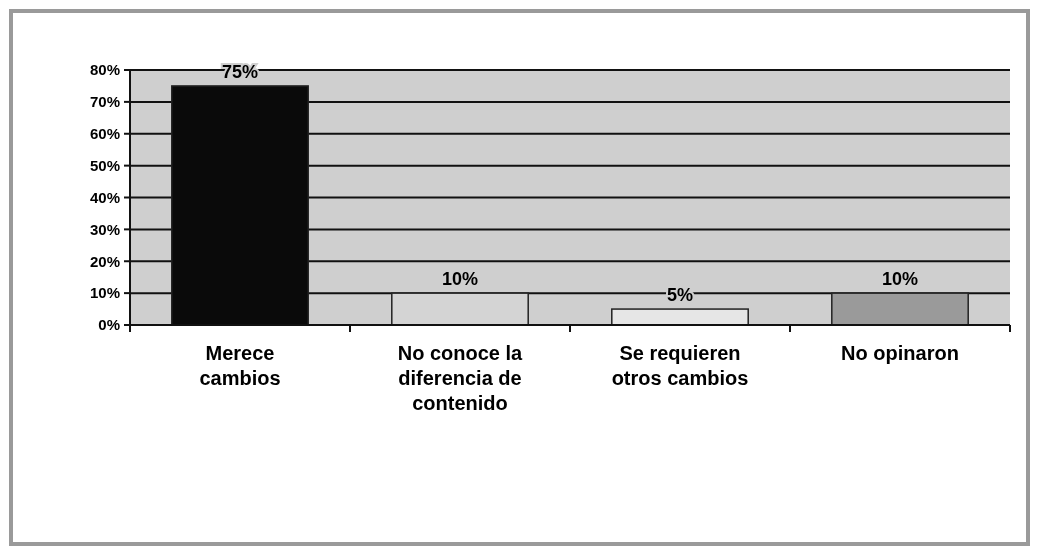  What do you see at coordinates (109, 325) in the screenshot?
I see `y-tick-label: 0%` at bounding box center [109, 325].